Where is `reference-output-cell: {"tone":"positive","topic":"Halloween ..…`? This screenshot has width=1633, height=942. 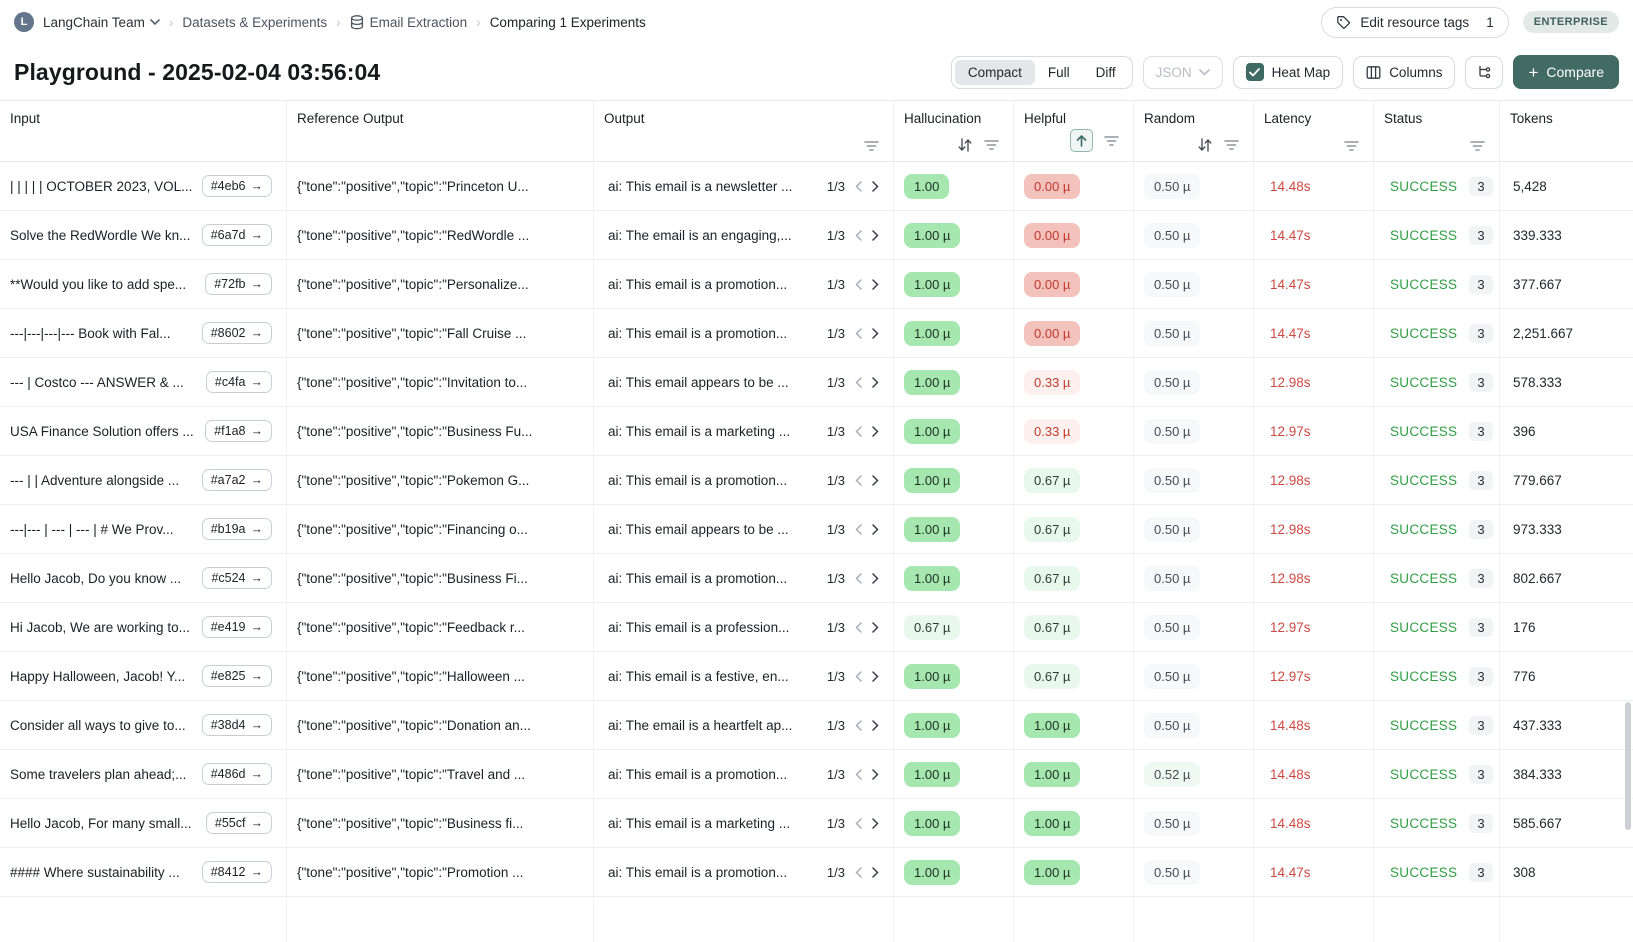 reference-output-cell: {"tone":"positive","topic":"Halloween ..… is located at coordinates (440, 676).